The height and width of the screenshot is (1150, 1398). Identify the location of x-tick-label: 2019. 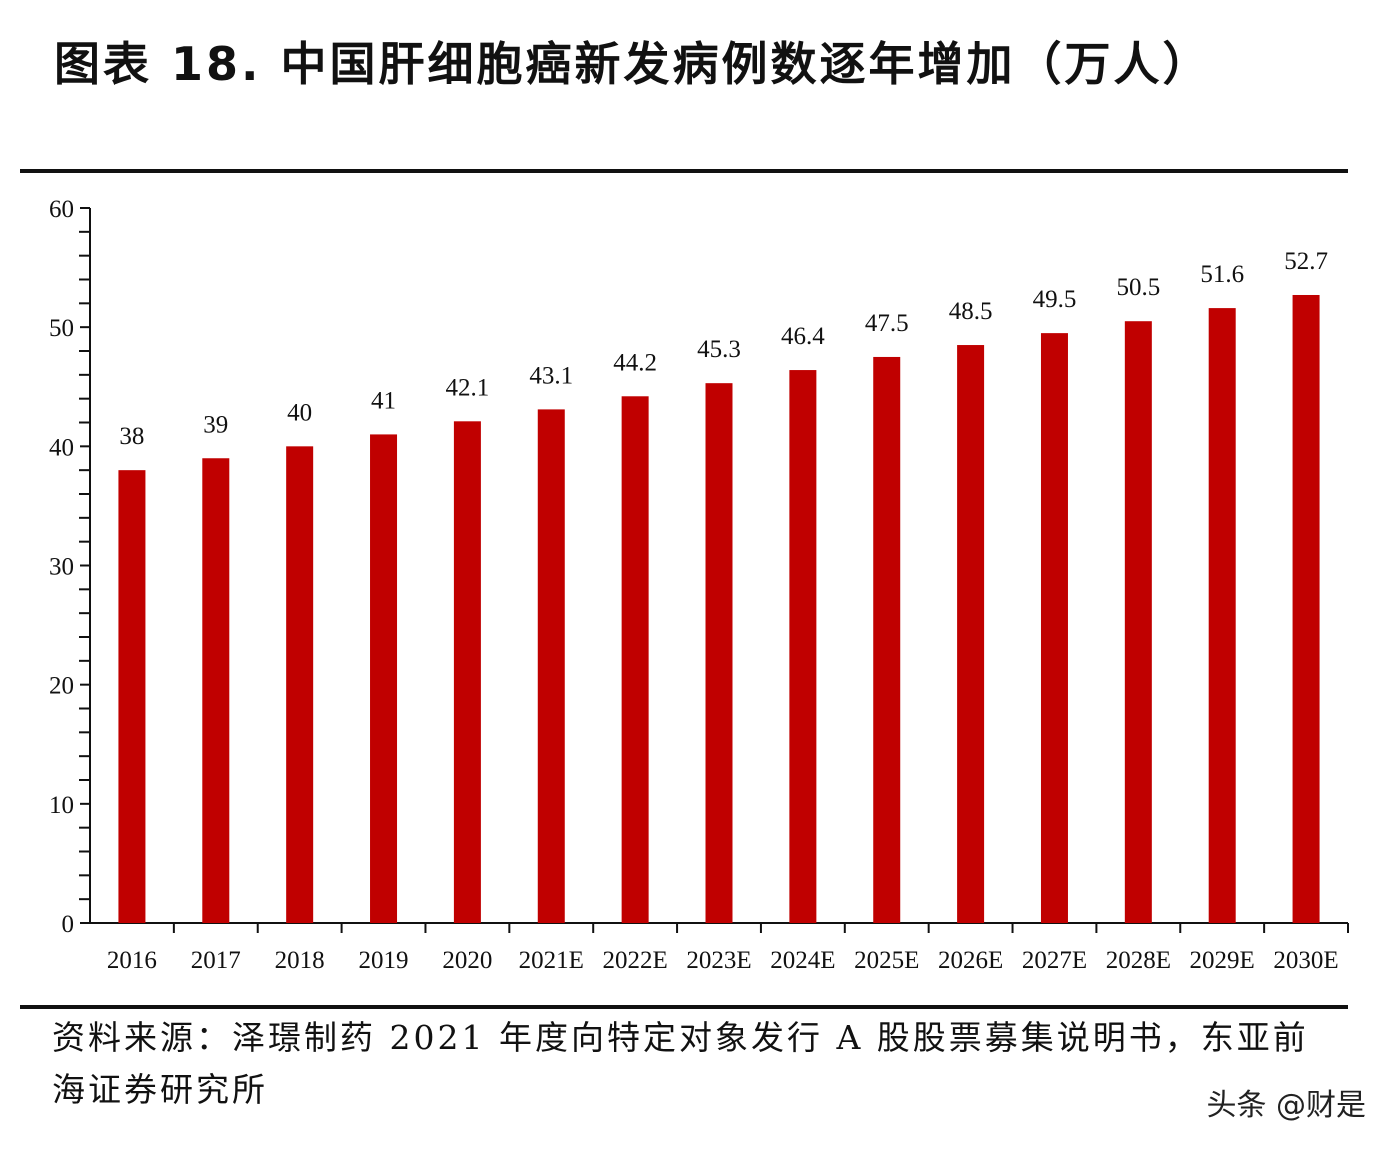
(384, 960).